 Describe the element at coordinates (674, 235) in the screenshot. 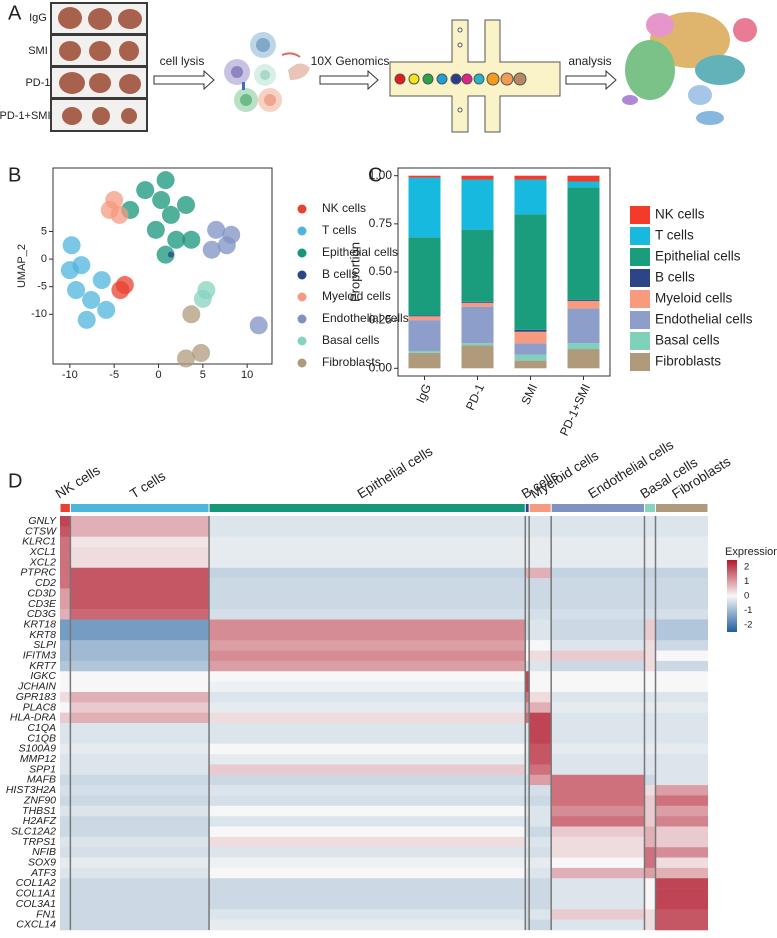

I see `legend-label: T cells` at that location.